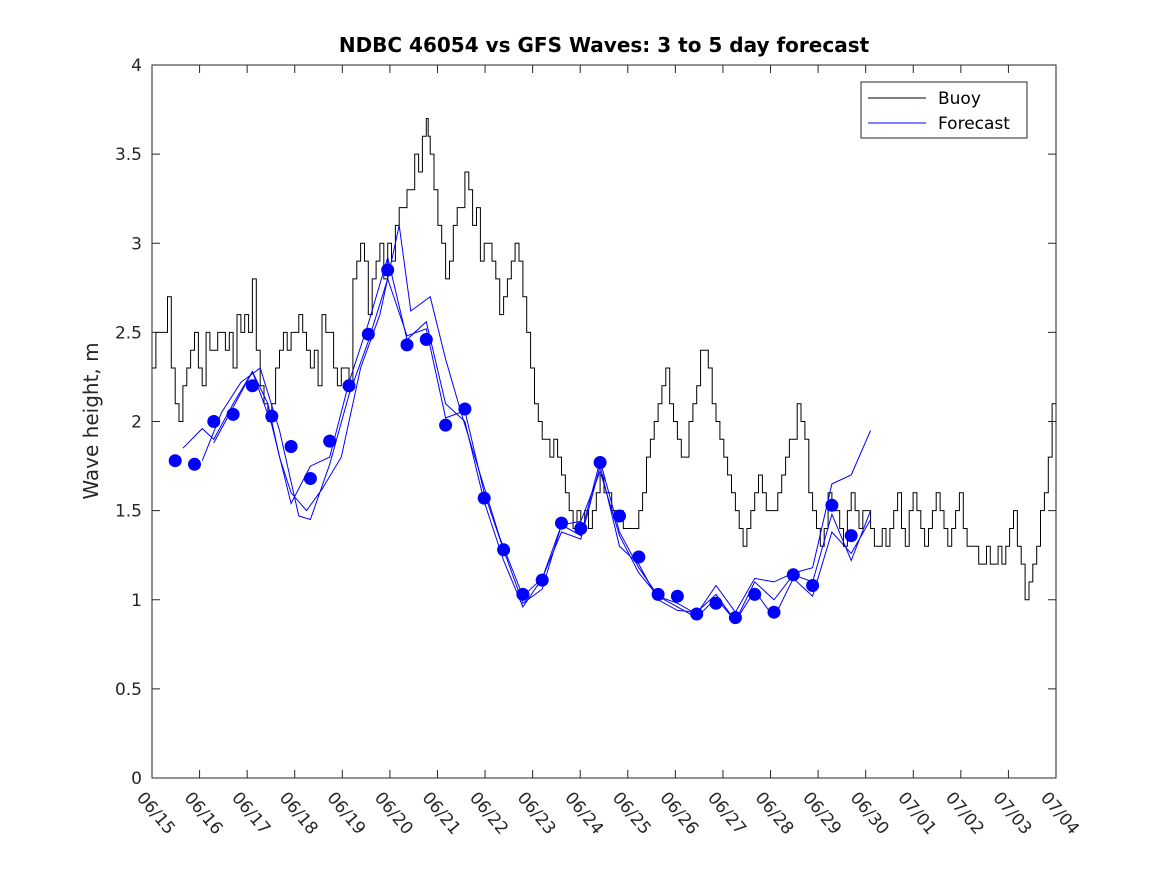 This screenshot has height=875, width=1167. I want to click on y-tick-label: 3.5, so click(128, 155).